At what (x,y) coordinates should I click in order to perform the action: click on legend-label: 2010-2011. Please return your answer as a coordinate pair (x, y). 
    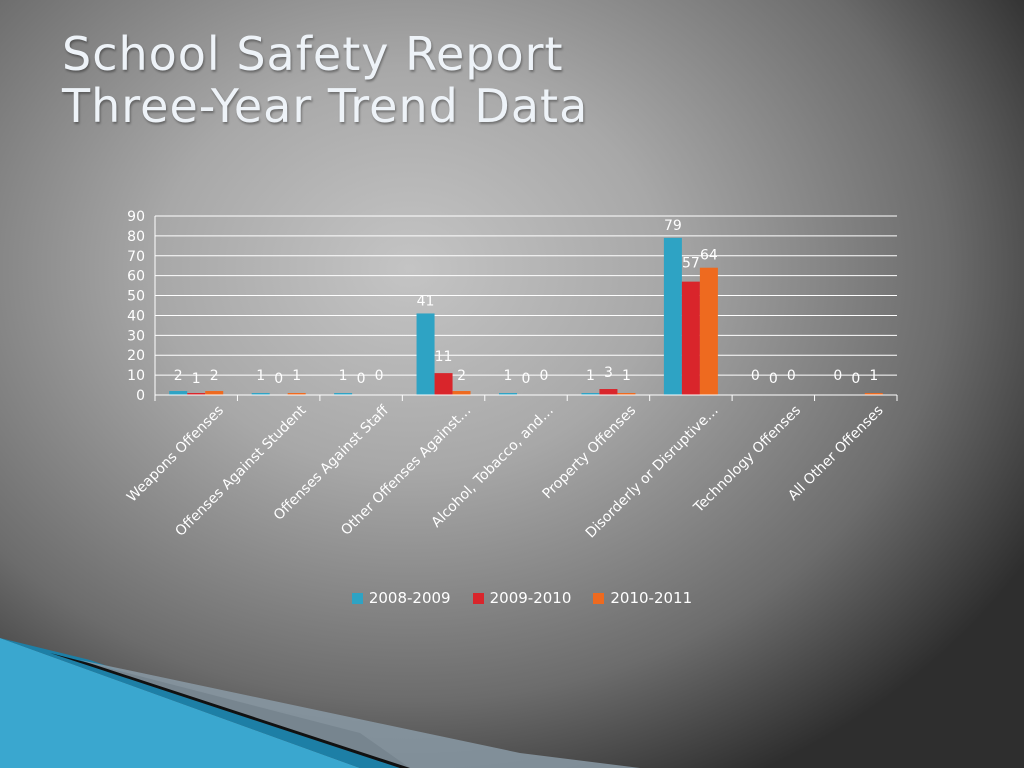
    Looking at the image, I should click on (651, 598).